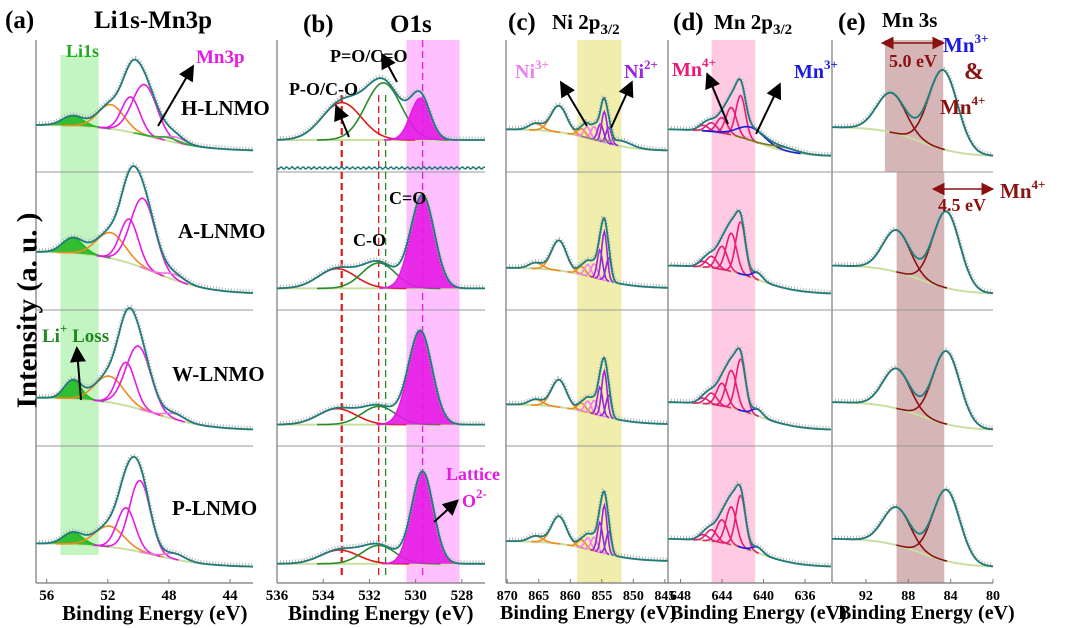 The width and height of the screenshot is (1080, 628). What do you see at coordinates (231, 596) in the screenshot?
I see `x-tick-label: 44` at bounding box center [231, 596].